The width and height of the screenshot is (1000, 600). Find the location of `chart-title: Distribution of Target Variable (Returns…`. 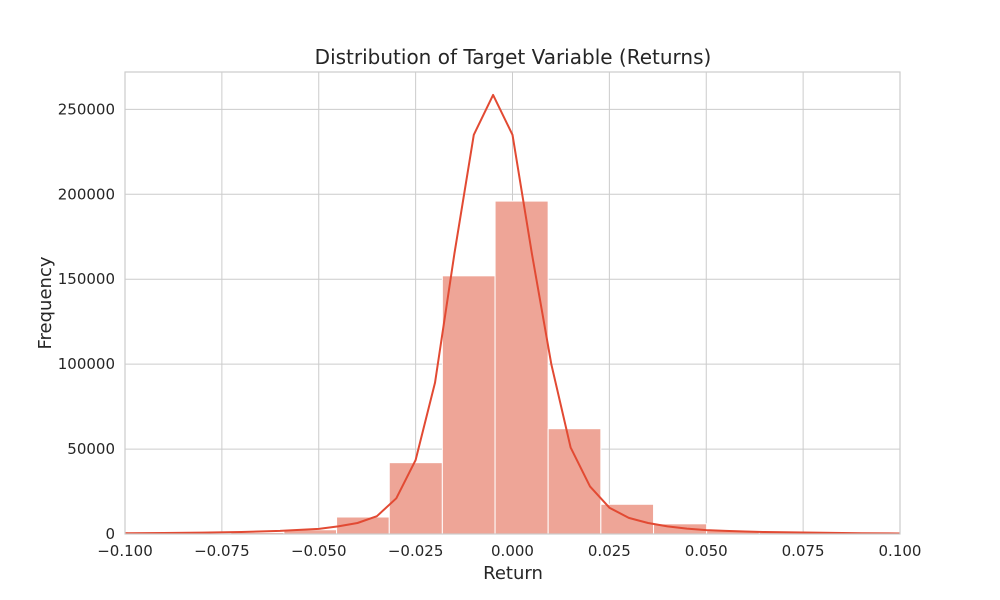

chart-title: Distribution of Target Variable (Returns… is located at coordinates (513, 57).